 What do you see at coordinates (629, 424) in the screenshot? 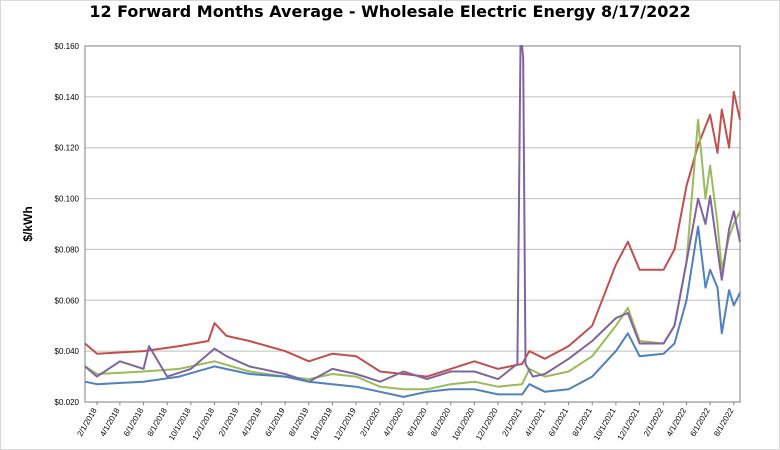
I see `x-tick-label: 12/1/2021` at bounding box center [629, 424].